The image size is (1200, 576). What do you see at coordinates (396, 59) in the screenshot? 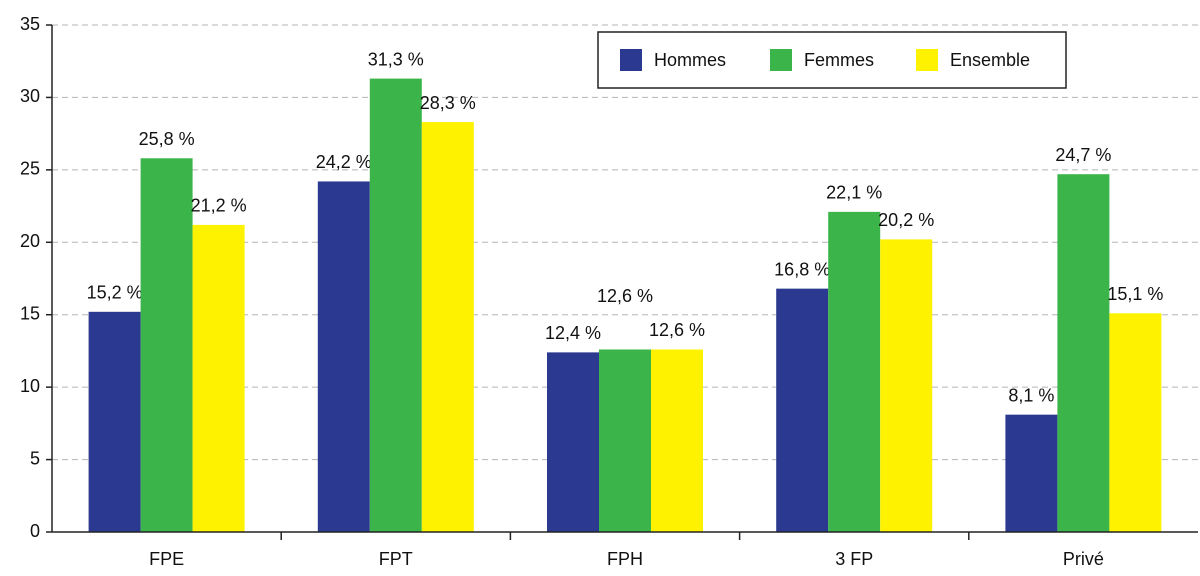
I see `value-label: 31,3 %` at bounding box center [396, 59].